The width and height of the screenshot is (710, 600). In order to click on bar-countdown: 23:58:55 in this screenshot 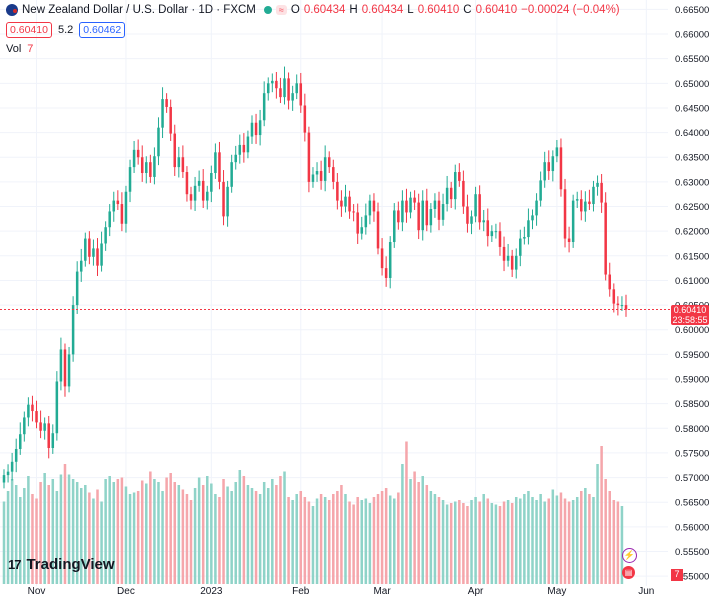, I will do `click(690, 320)`.